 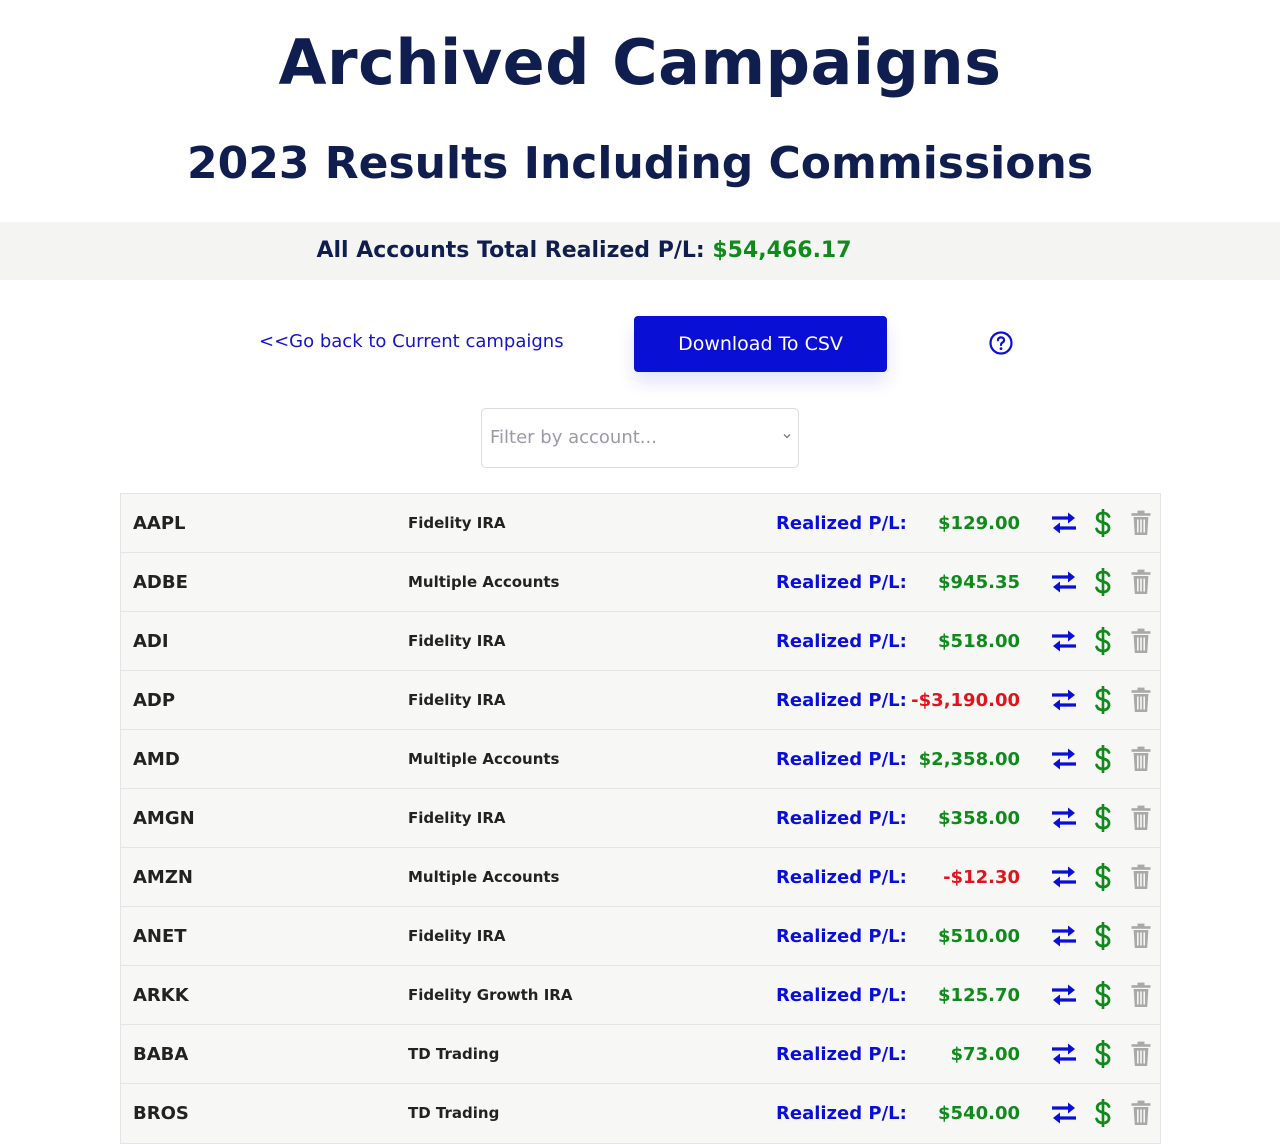 What do you see at coordinates (154, 700) in the screenshot?
I see `ticker-cell: ADP` at bounding box center [154, 700].